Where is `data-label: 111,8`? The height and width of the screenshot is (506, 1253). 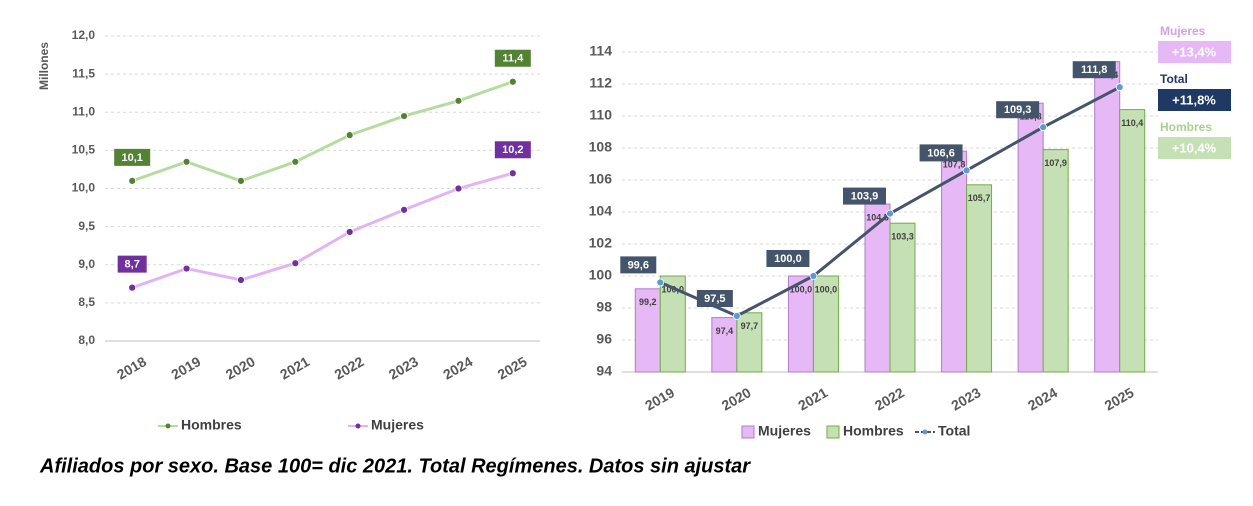 data-label: 111,8 is located at coordinates (1094, 70).